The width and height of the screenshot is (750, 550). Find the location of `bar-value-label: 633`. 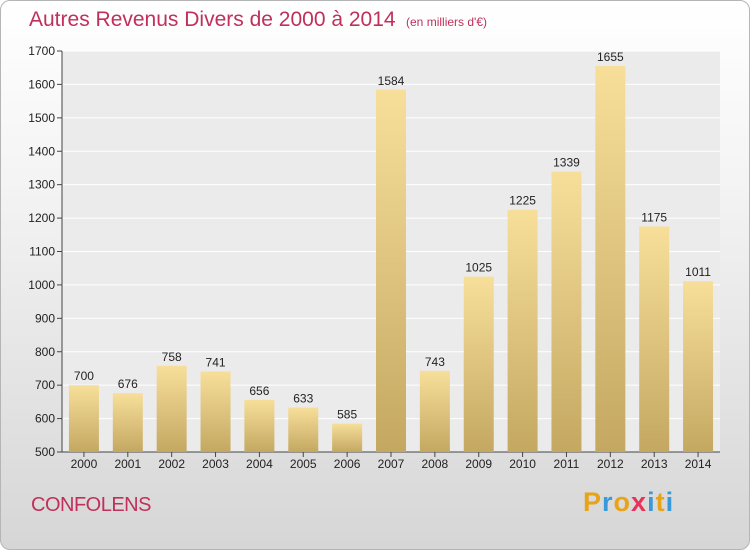

bar-value-label: 633 is located at coordinates (303, 399).